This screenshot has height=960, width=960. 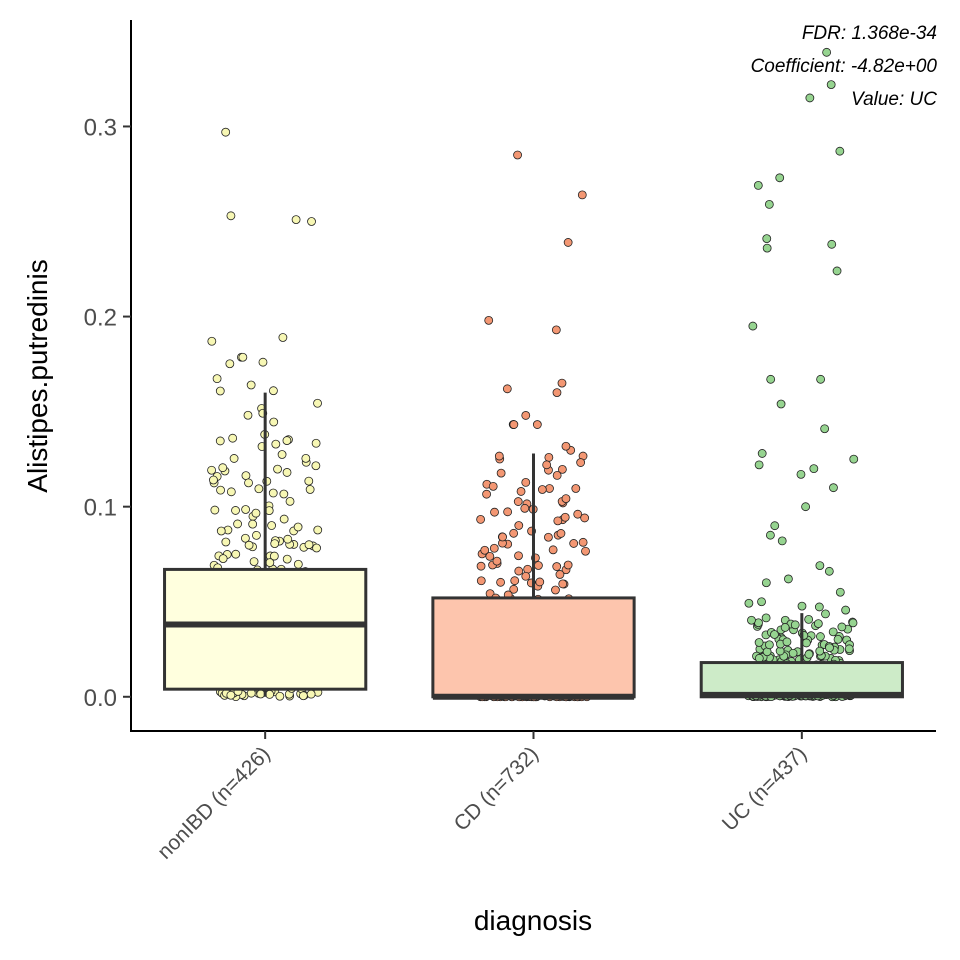 What do you see at coordinates (844, 66) in the screenshot?
I see `coefficient-annotation: Coefficient: -4.82e+00` at bounding box center [844, 66].